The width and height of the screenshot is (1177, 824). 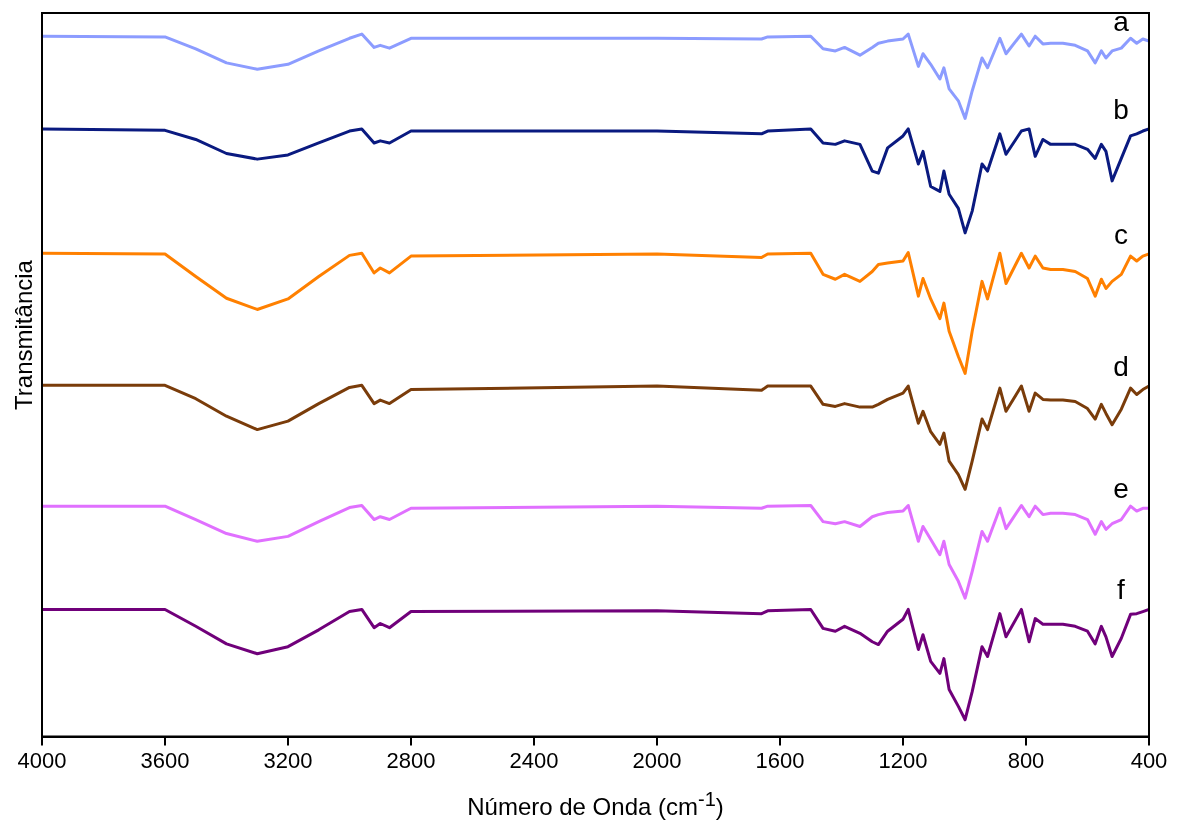 What do you see at coordinates (1121, 234) in the screenshot?
I see `series-label: c` at bounding box center [1121, 234].